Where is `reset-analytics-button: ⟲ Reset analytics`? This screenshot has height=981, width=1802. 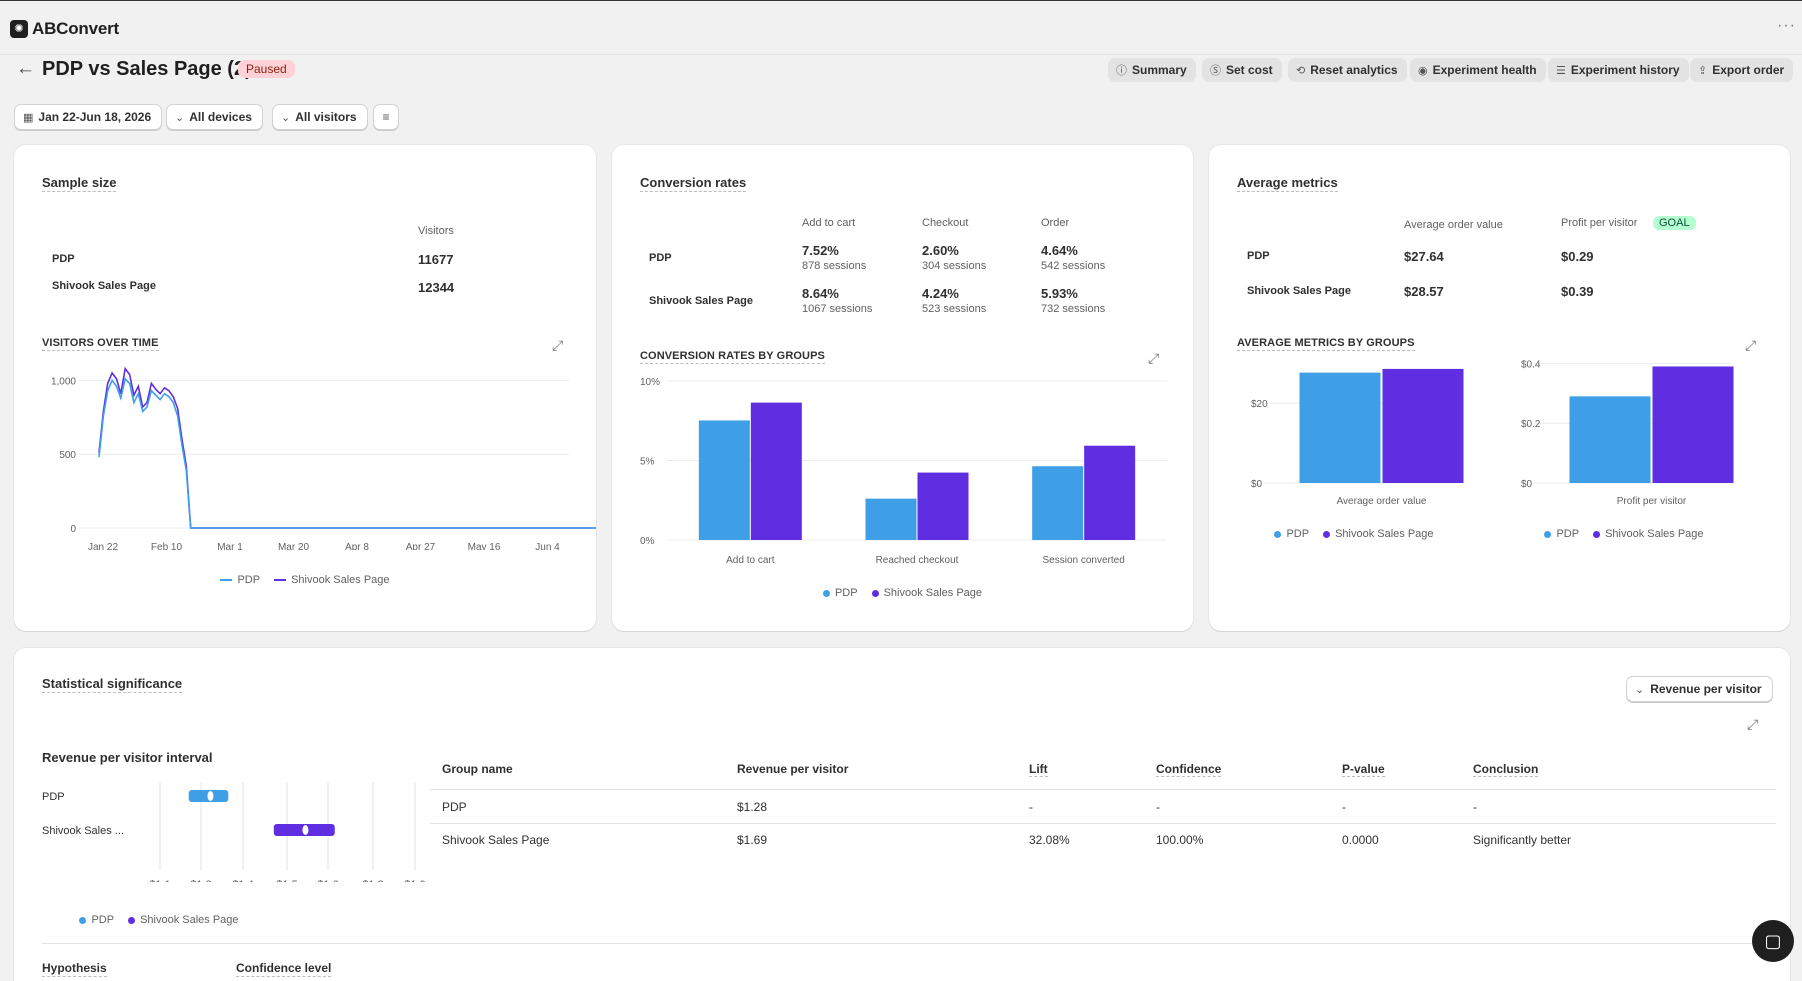
reset-analytics-button: ⟲ Reset analytics is located at coordinates (1347, 70).